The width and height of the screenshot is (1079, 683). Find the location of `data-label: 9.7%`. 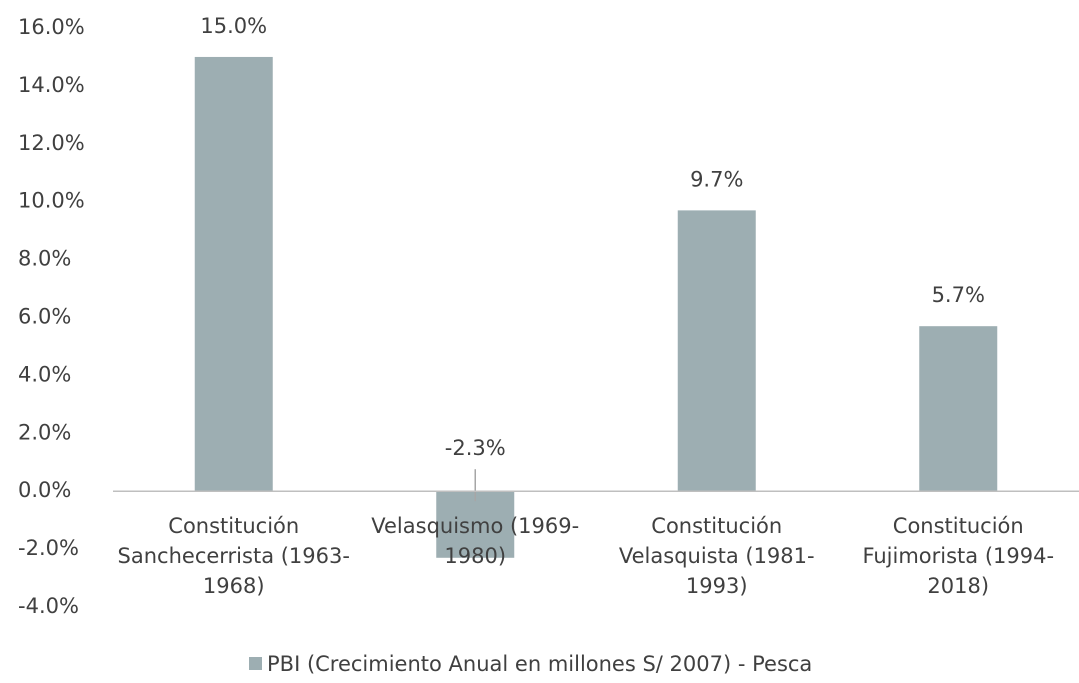

data-label: 9.7% is located at coordinates (716, 179).